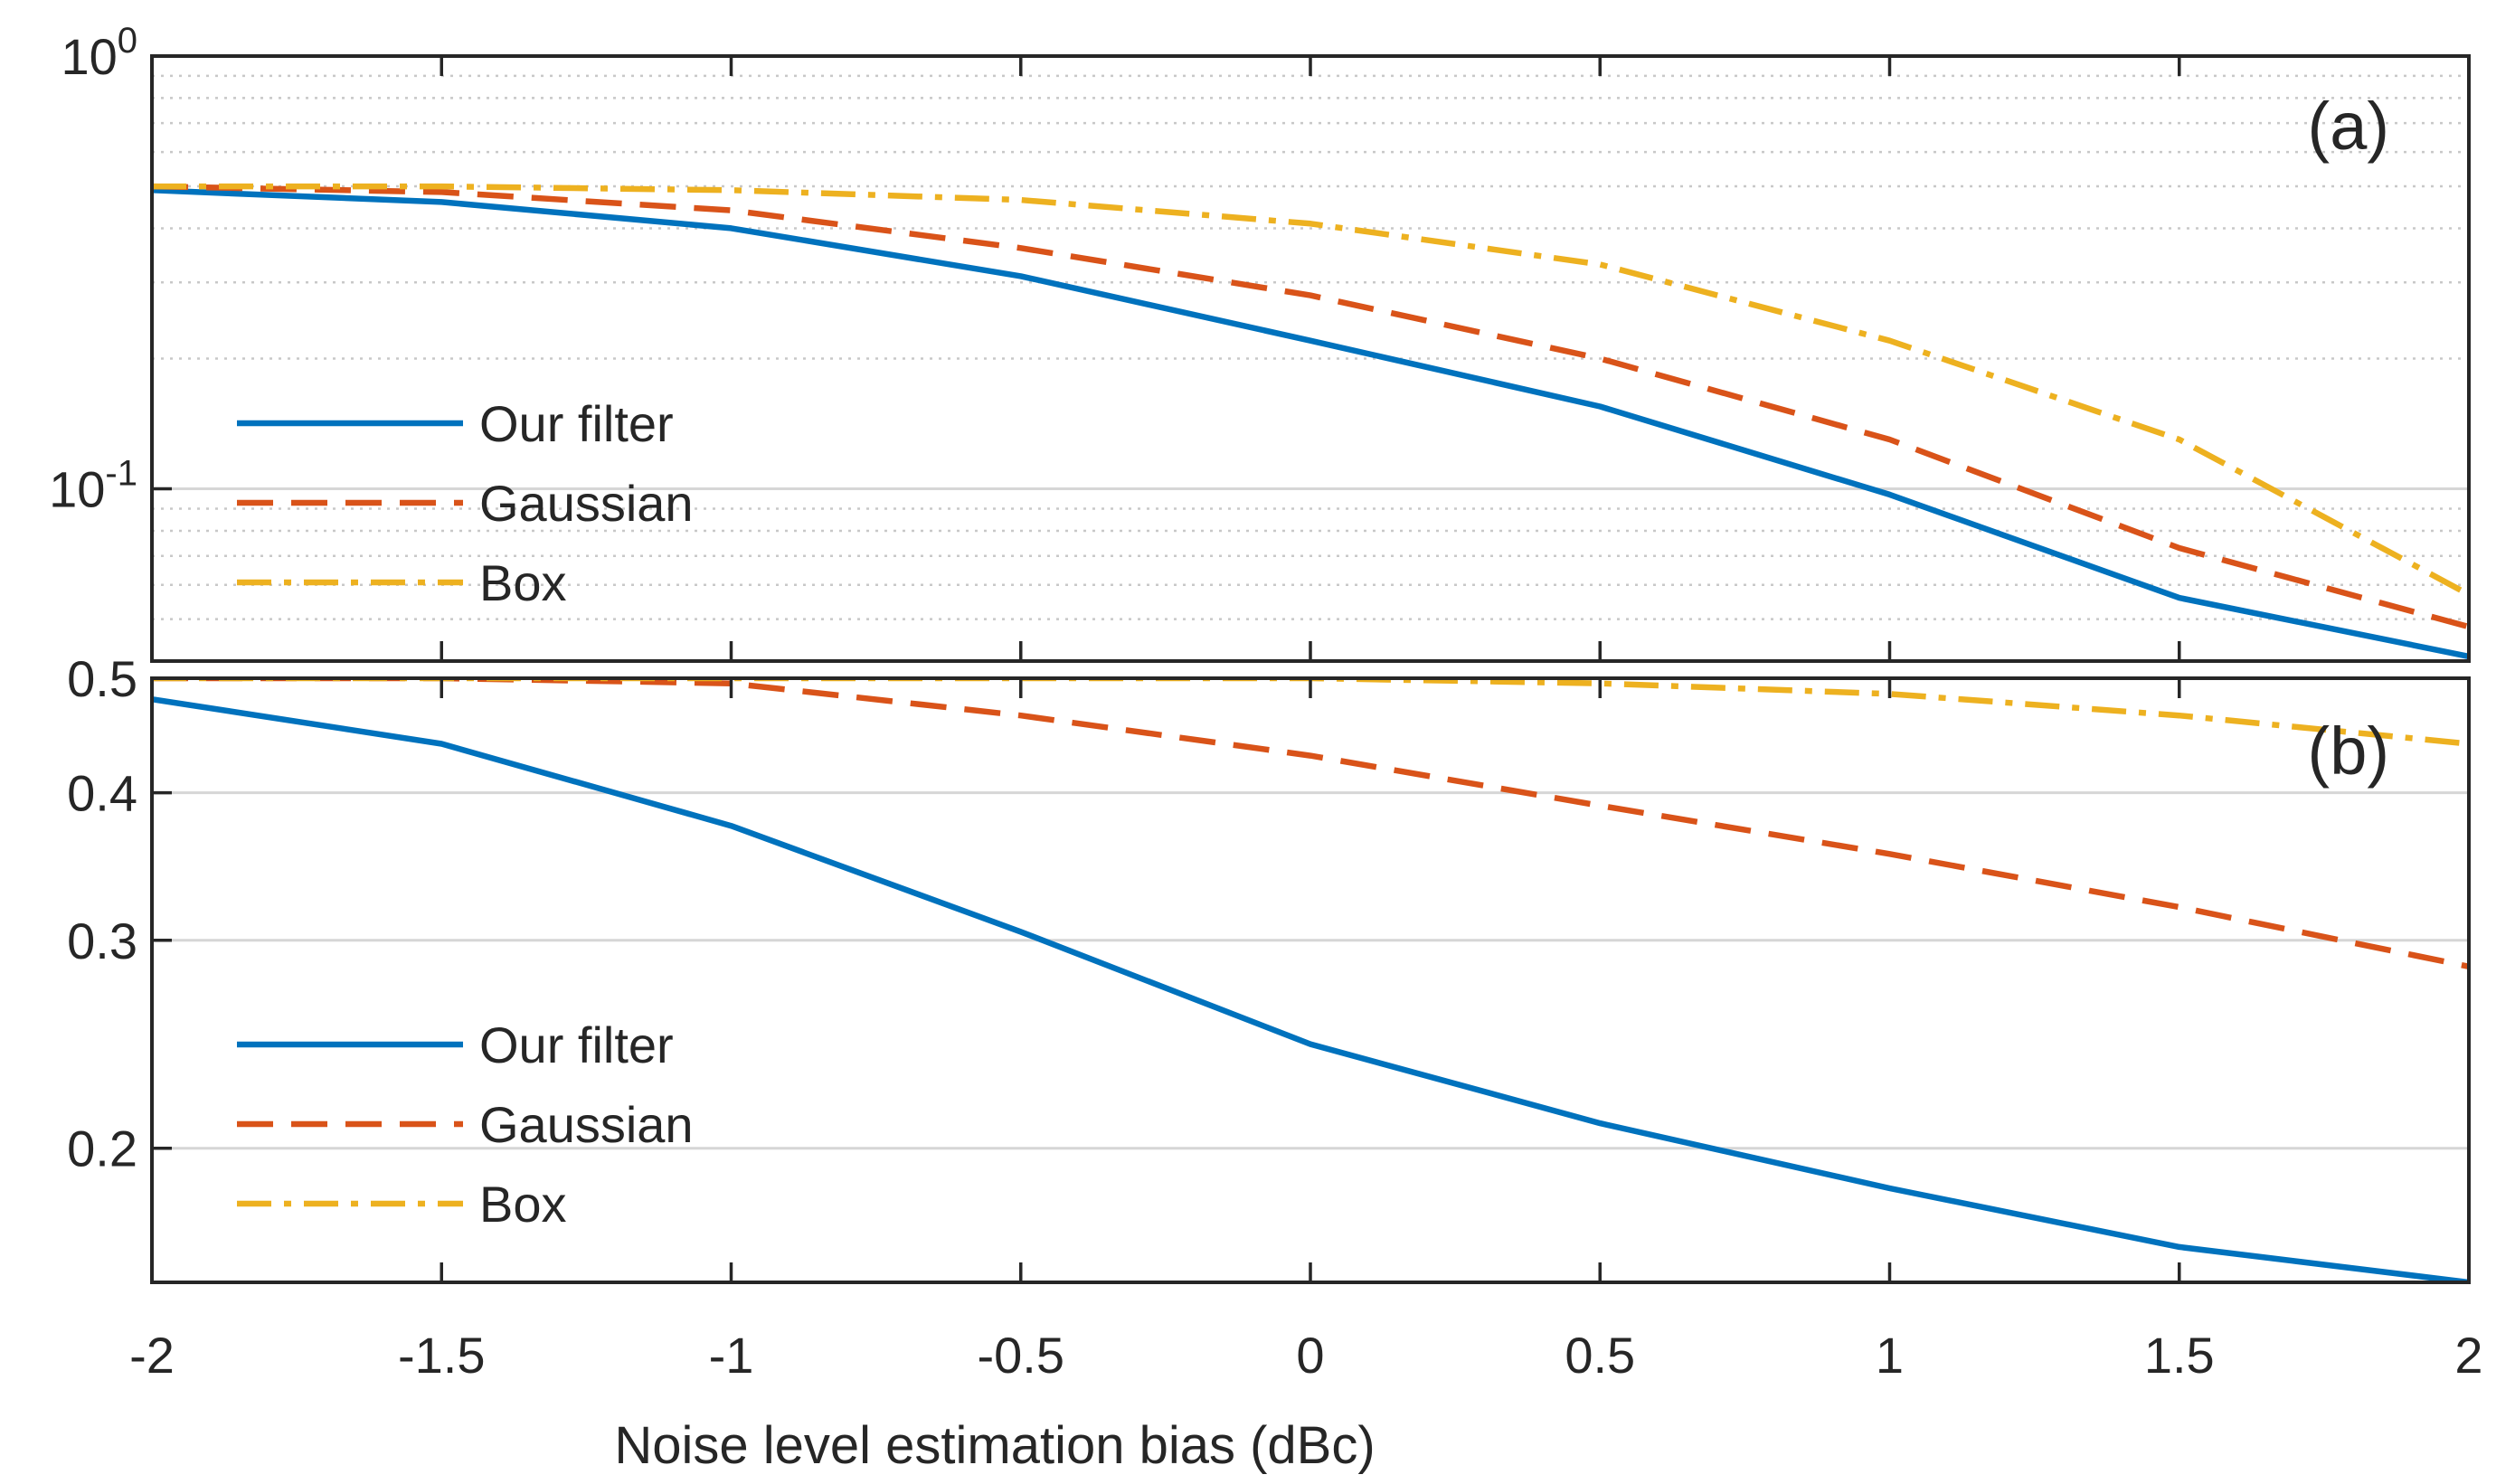 This screenshot has width=2496, height=1484. What do you see at coordinates (102, 793) in the screenshot?
I see `y-tick-label: 0.4` at bounding box center [102, 793].